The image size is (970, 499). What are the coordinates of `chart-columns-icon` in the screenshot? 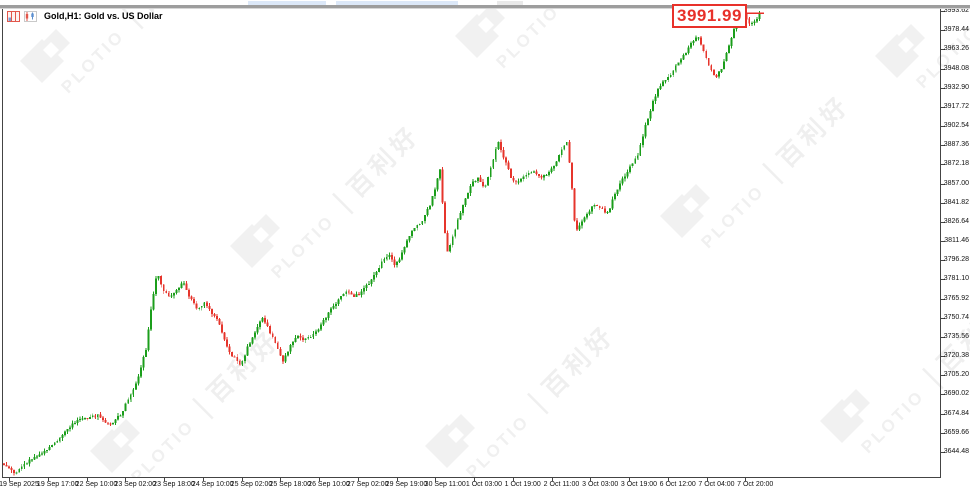 It's located at (13, 16).